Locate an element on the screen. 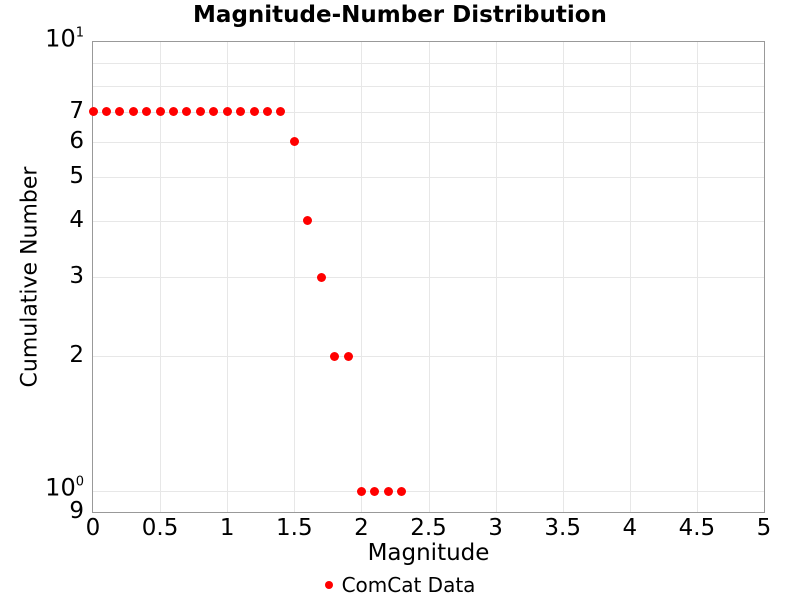 This screenshot has height=600, width=800. y-tick-pow-exp: 0 is located at coordinates (79, 482).